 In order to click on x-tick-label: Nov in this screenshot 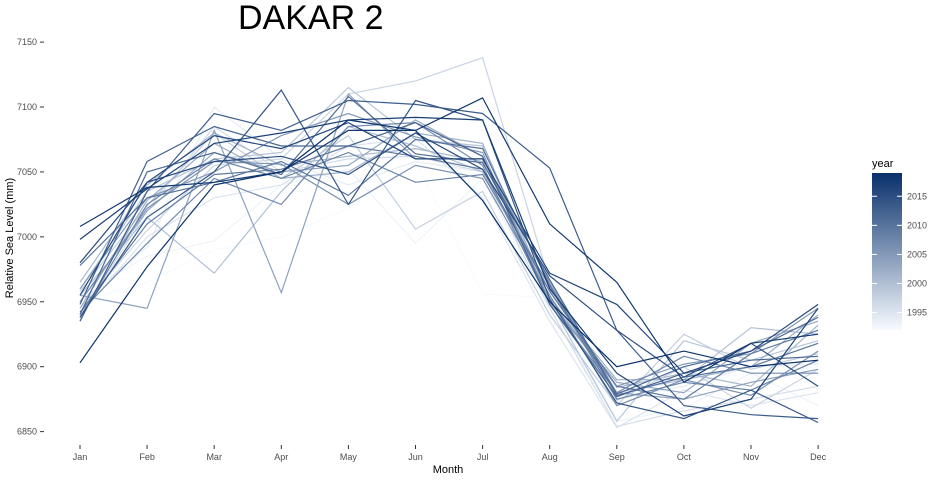, I will do `click(751, 457)`.